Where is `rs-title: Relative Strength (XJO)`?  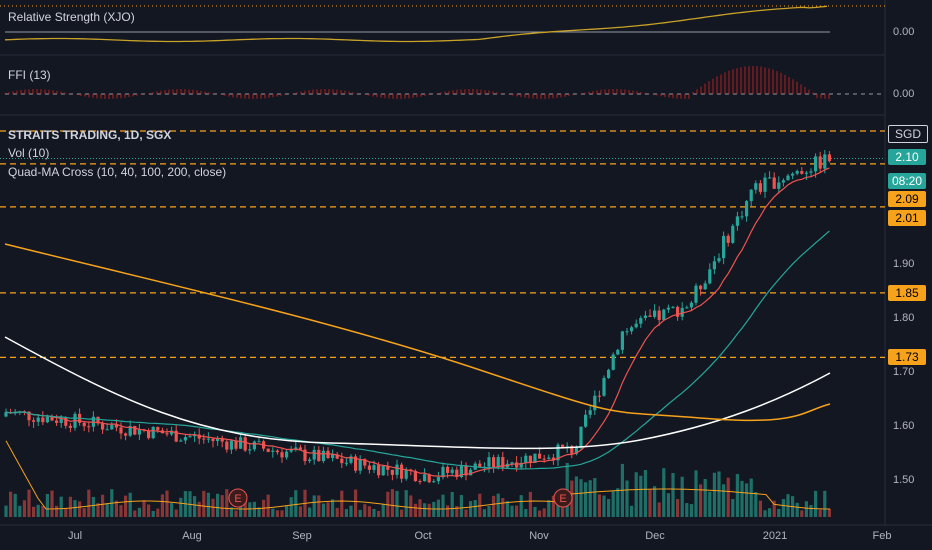
rs-title: Relative Strength (XJO) is located at coordinates (71, 17).